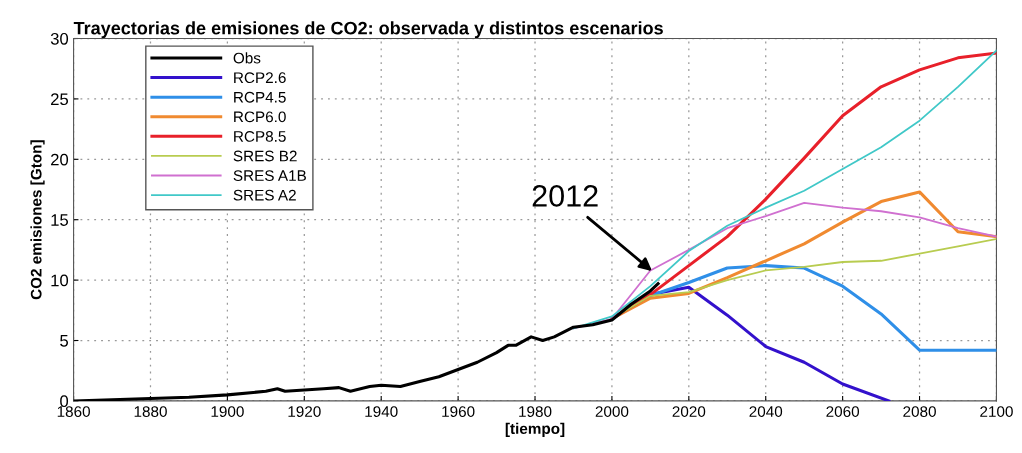  I want to click on y-tick-label: 30, so click(59, 38).